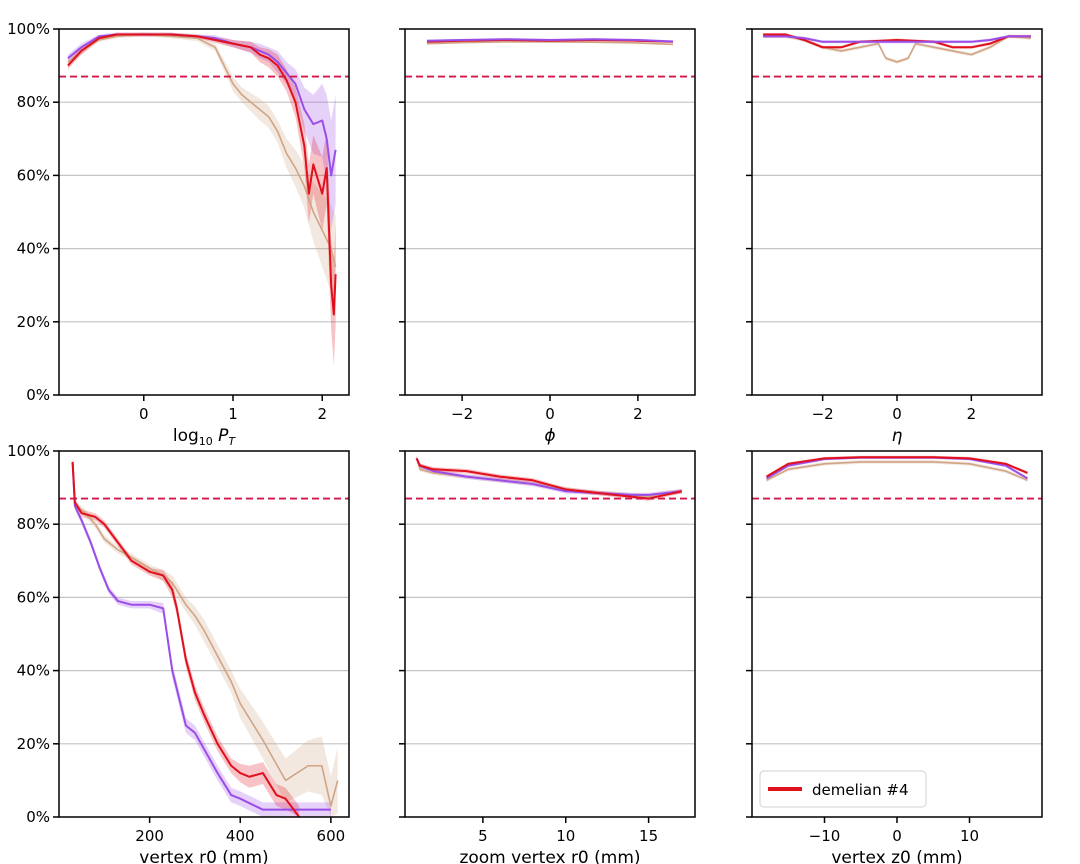 The image size is (1080, 864). Describe the element at coordinates (648, 836) in the screenshot. I see `x-tick-label: 15` at that location.